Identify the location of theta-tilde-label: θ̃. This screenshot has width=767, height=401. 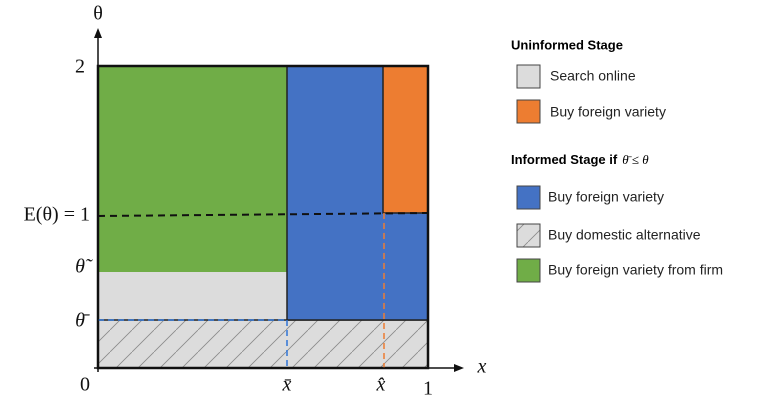
(84, 267).